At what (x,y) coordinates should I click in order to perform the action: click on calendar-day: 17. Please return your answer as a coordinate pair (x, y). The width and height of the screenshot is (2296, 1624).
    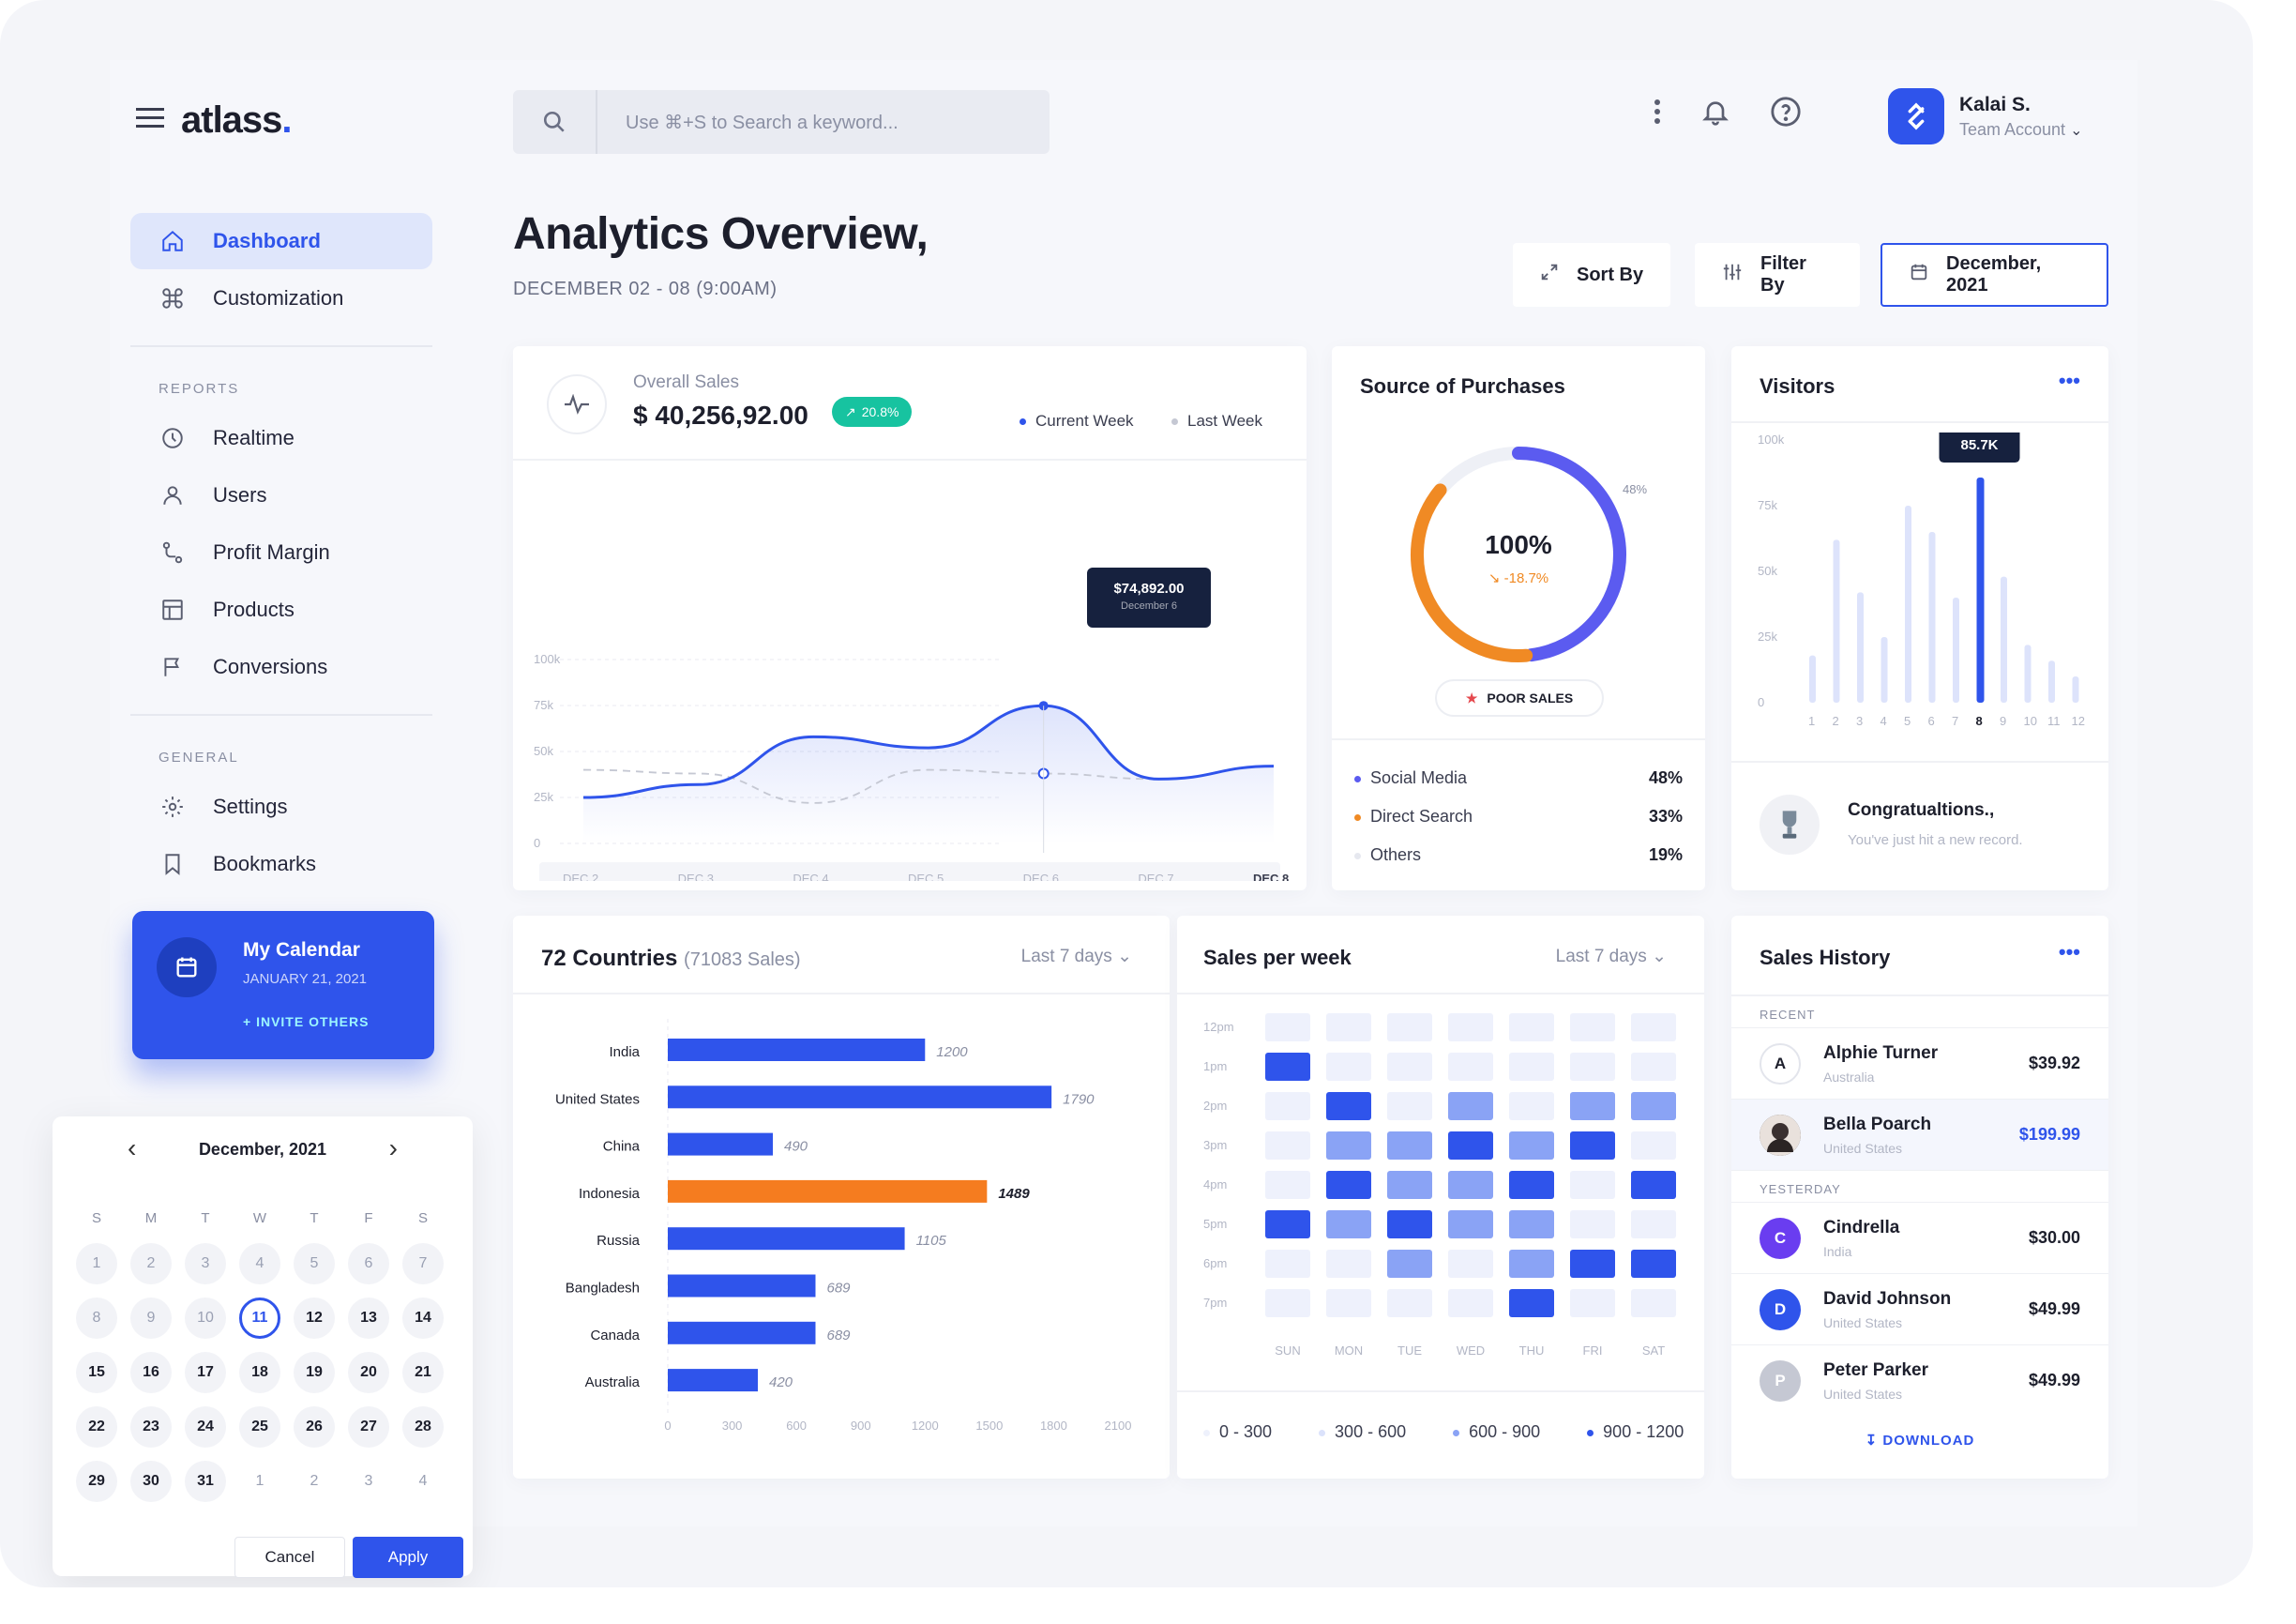
    Looking at the image, I should click on (205, 1373).